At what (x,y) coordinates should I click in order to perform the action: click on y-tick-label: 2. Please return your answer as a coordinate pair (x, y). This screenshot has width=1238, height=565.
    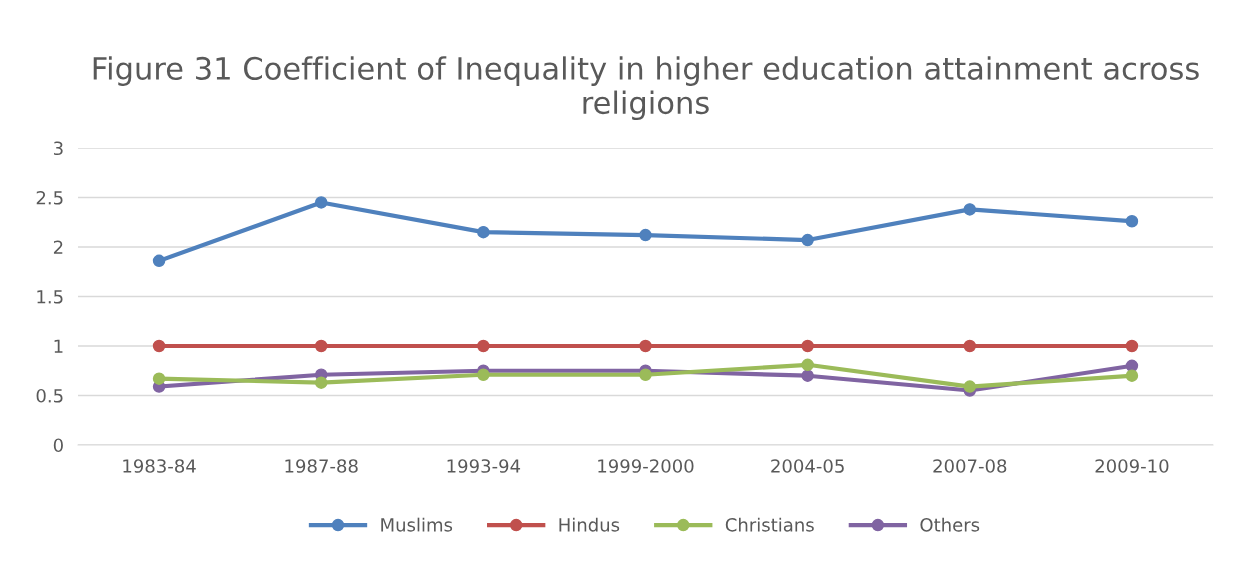
    Looking at the image, I should click on (58, 247).